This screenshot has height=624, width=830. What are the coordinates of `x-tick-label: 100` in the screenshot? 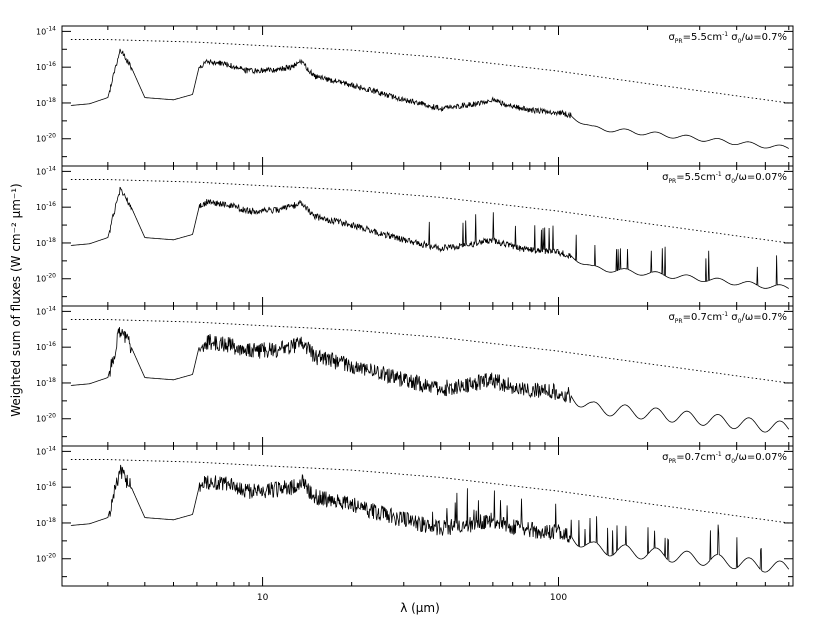 It's located at (558, 598).